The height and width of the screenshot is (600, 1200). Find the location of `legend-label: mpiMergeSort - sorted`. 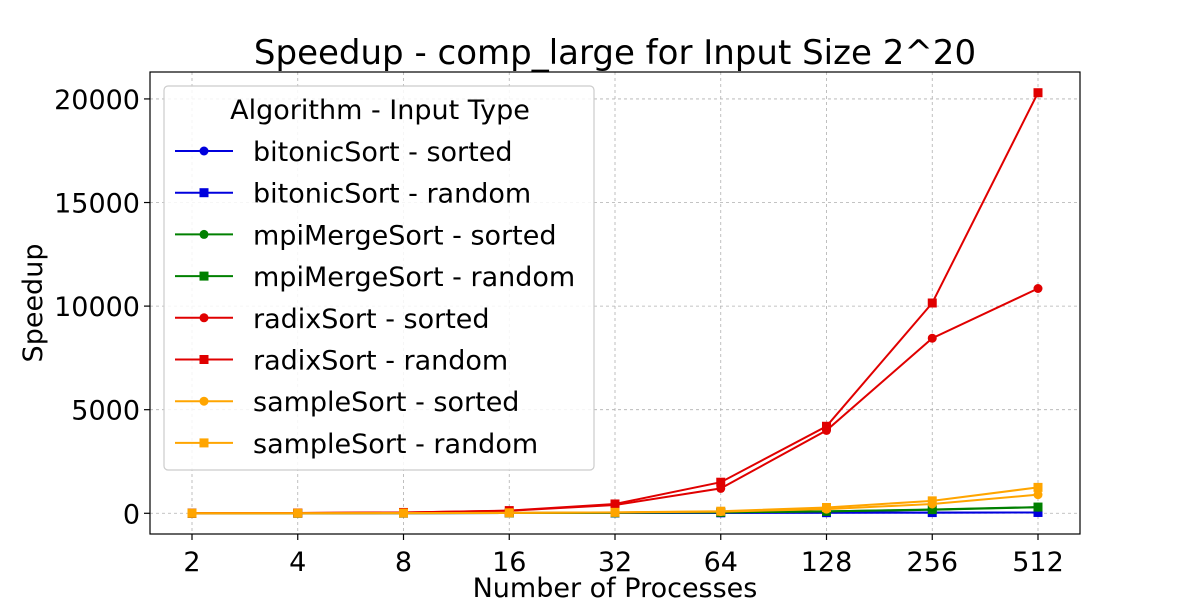

legend-label: mpiMergeSort - sorted is located at coordinates (405, 235).